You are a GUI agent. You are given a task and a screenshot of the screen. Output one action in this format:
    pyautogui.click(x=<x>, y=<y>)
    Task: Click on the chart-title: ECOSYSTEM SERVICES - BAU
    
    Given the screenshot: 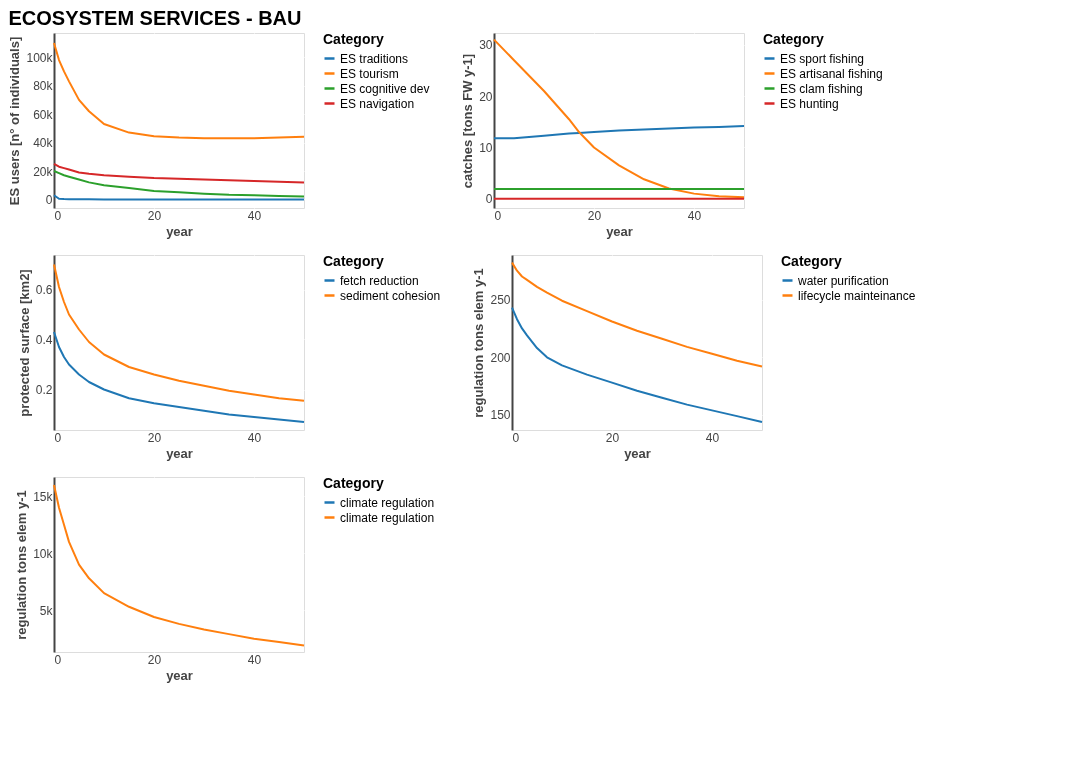 What is the action you would take?
    pyautogui.click(x=155, y=17)
    